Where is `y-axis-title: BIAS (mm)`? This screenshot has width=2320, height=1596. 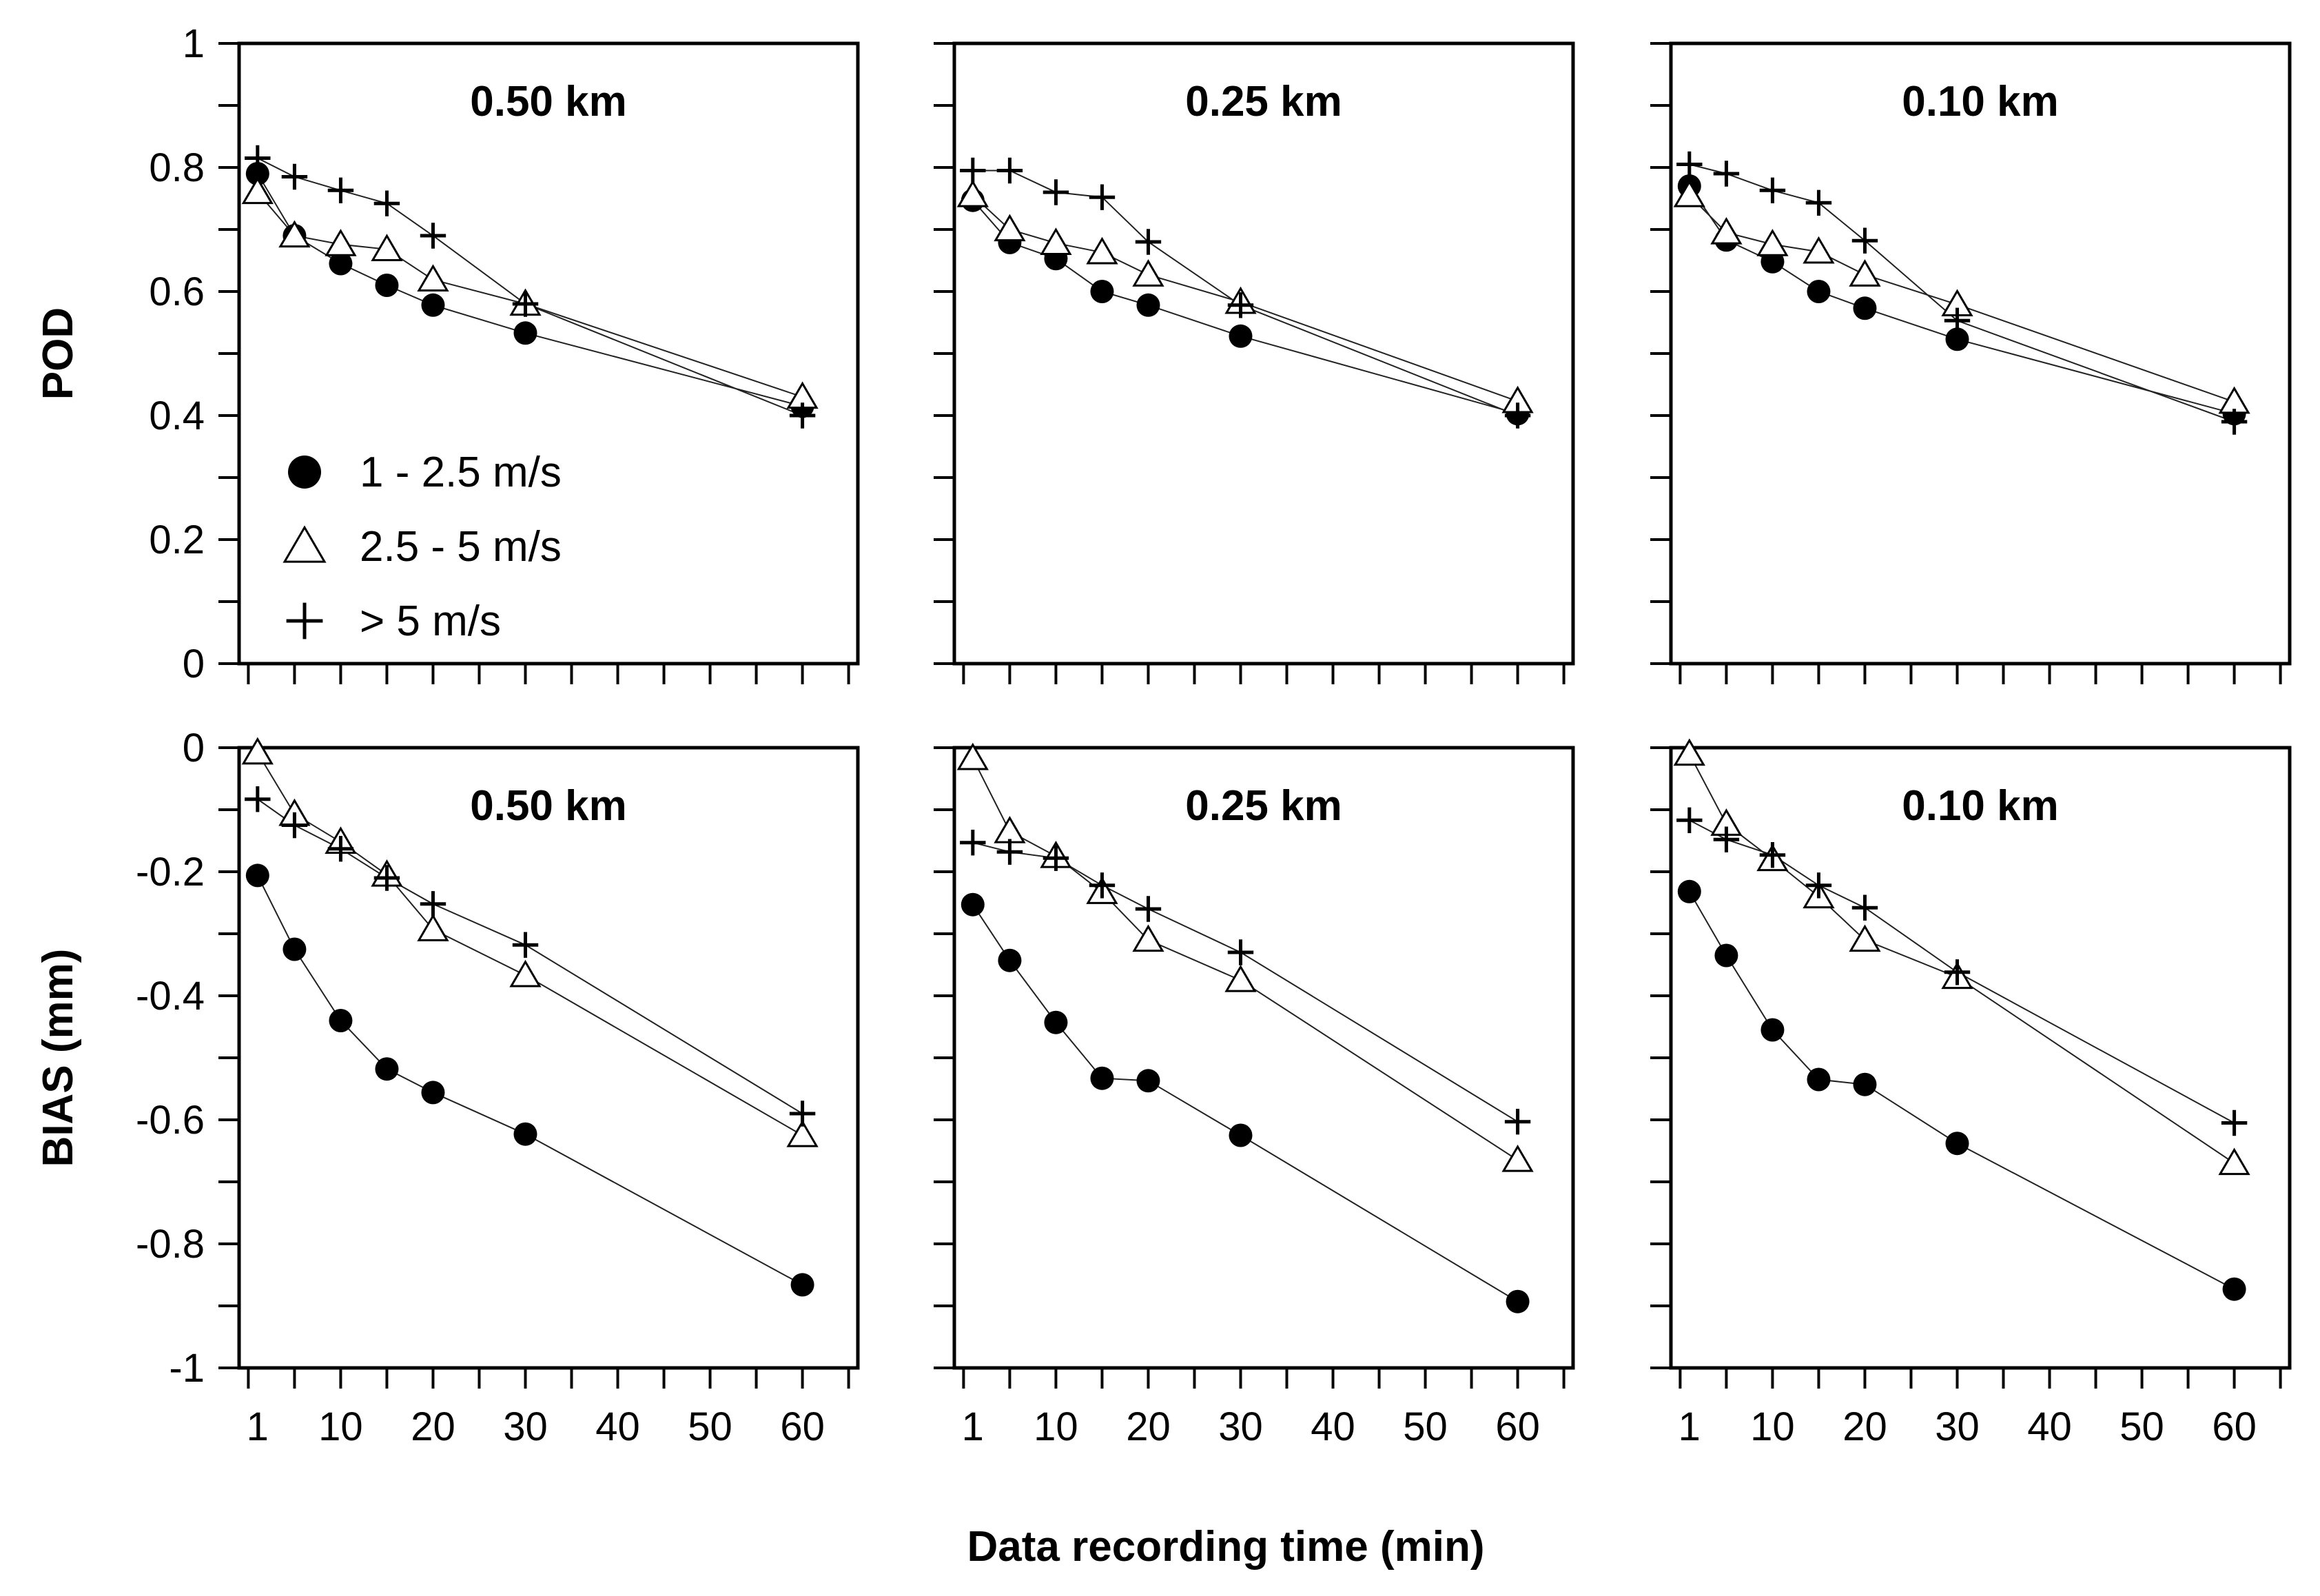 y-axis-title: BIAS (mm) is located at coordinates (58, 1058).